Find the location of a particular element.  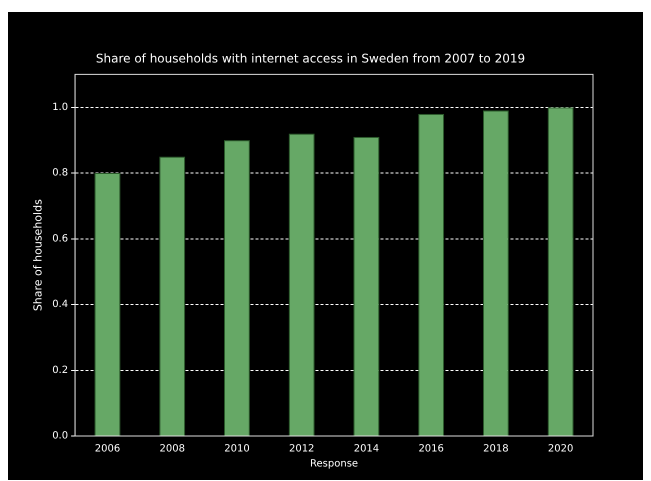

x-tick-label: 2012 is located at coordinates (301, 449).